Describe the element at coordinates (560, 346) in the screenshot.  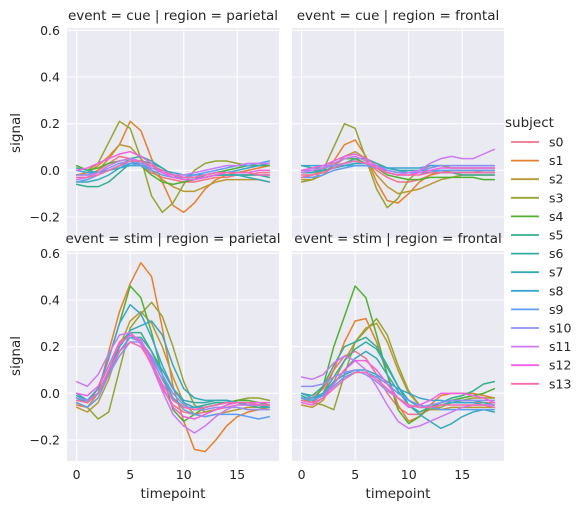
I see `legend-label-s11: s11` at that location.